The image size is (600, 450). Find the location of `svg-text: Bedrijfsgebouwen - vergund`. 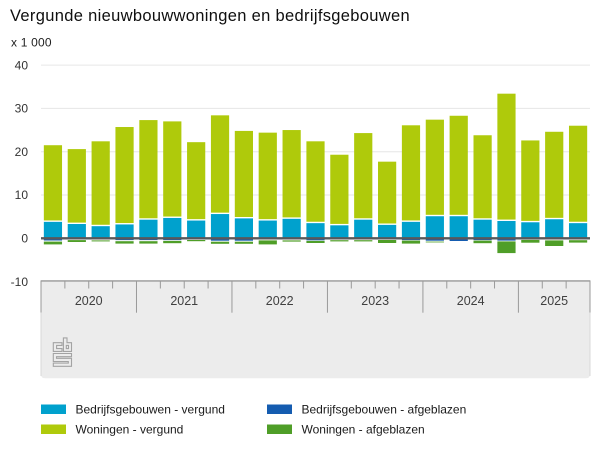

svg-text: Bedrijfsgebouwen - vergund is located at coordinates (150, 409).